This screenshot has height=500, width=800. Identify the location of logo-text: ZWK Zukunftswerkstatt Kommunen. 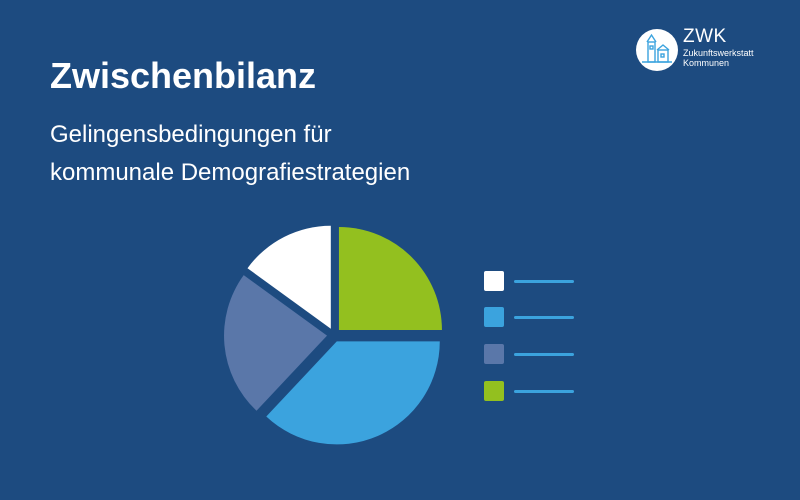
(730, 47).